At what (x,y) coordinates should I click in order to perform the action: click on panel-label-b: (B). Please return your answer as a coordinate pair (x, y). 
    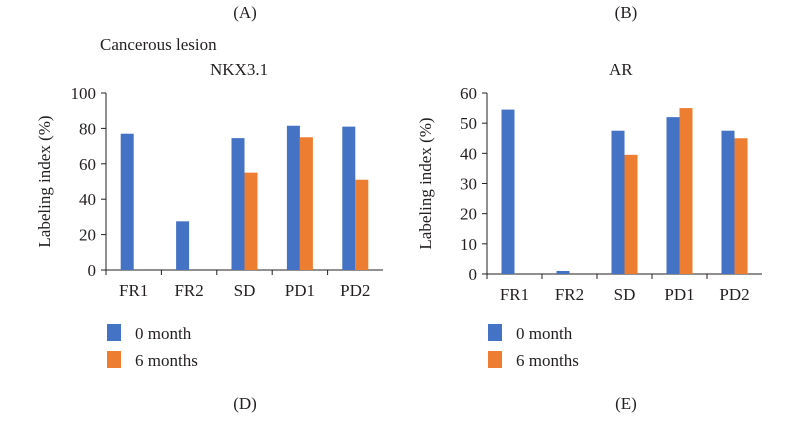
    Looking at the image, I should click on (626, 12).